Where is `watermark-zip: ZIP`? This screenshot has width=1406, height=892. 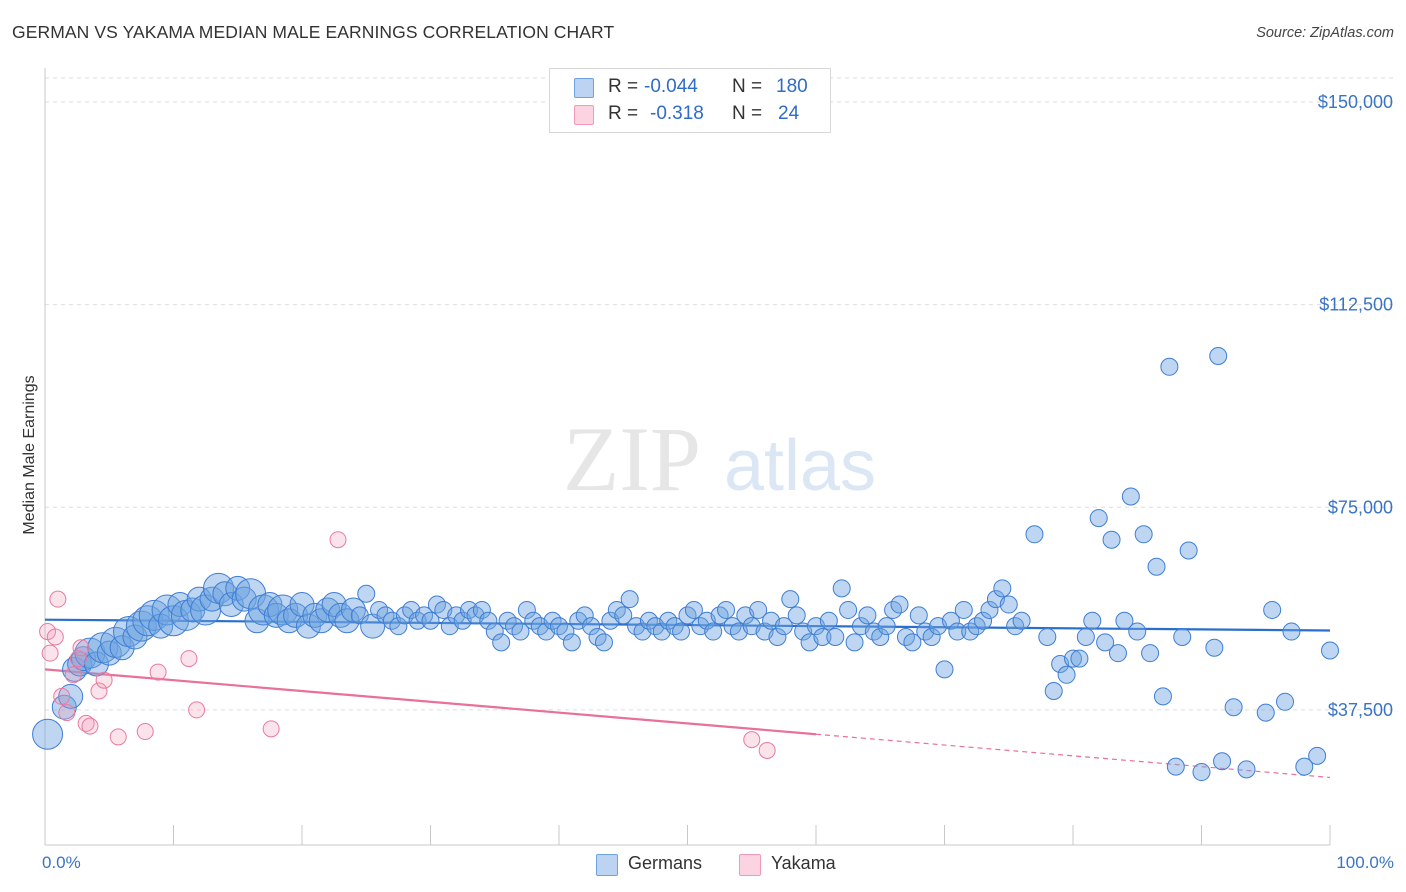 watermark-zip: ZIP is located at coordinates (632, 459).